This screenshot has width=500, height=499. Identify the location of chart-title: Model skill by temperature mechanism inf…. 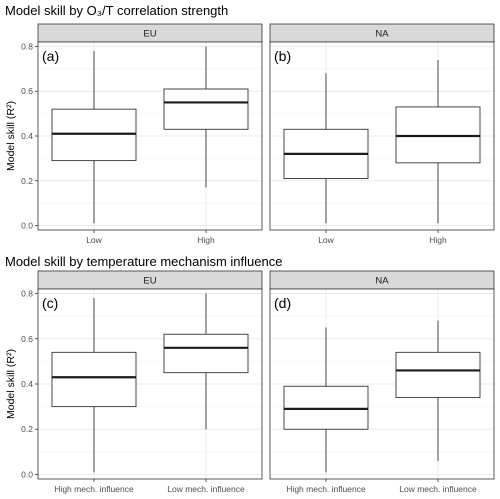
(143, 261).